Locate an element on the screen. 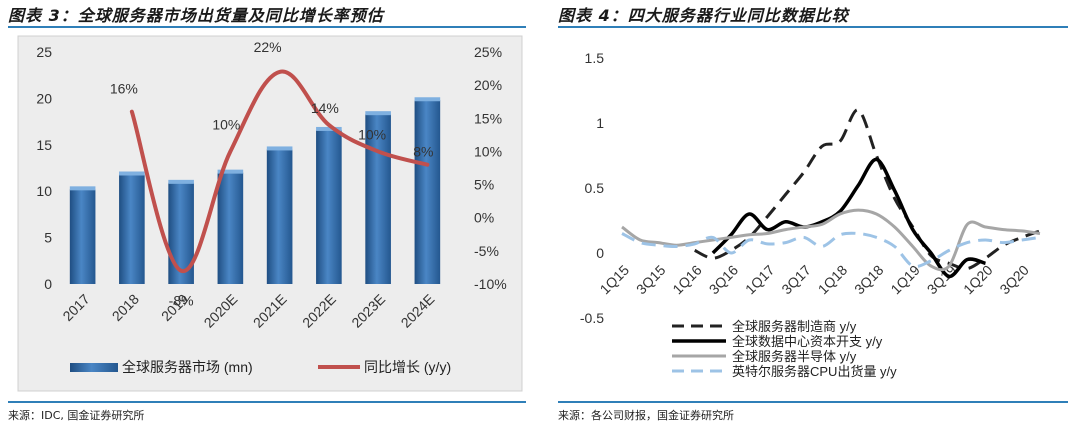 Image resolution: width=1080 pixels, height=432 pixels. right-x-tick-label: 3Q20 is located at coordinates (1014, 280).